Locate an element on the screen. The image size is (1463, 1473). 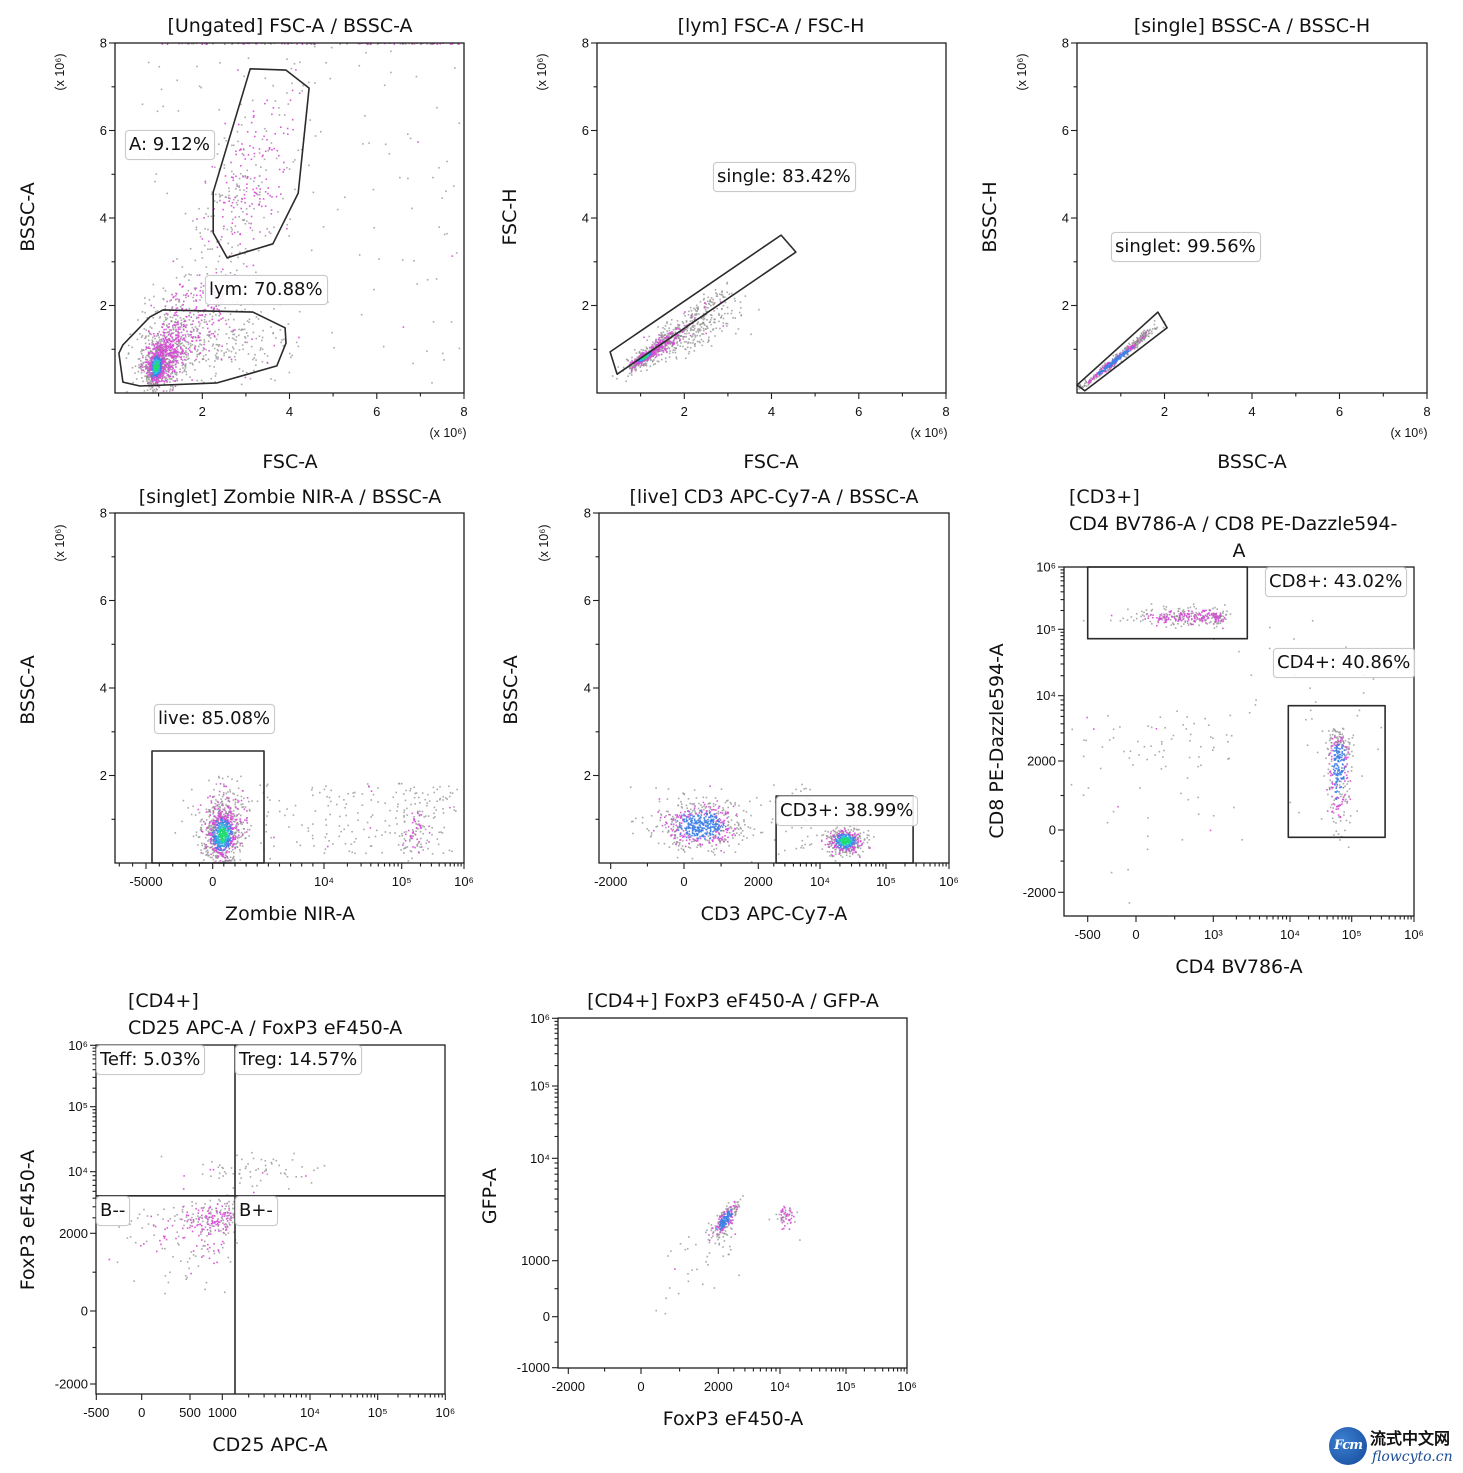
gate-singlet is located at coordinates (1122, 351).